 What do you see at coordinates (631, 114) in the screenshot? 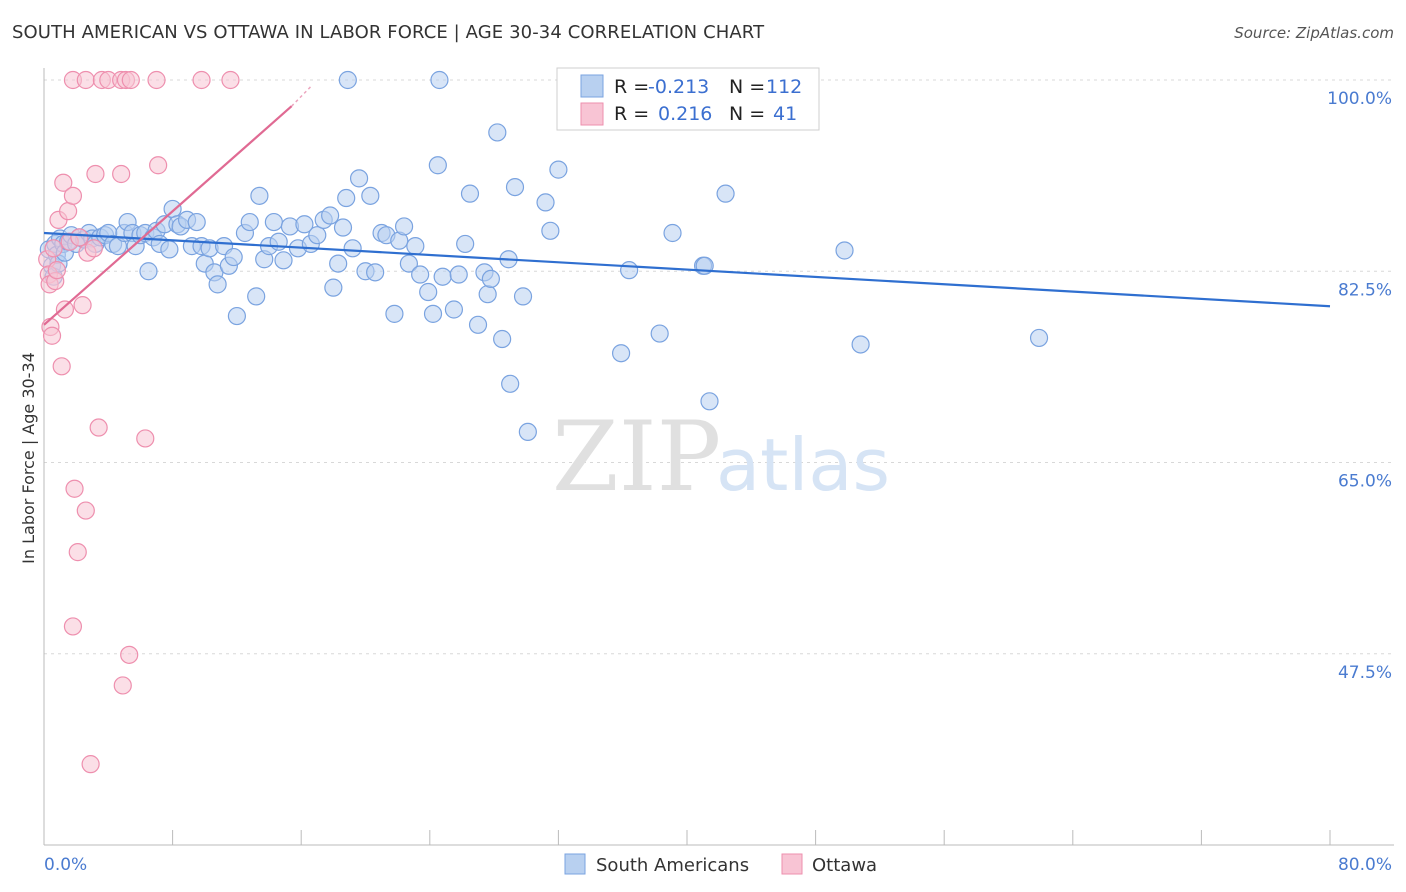
I see `legend-r-label-pink: R =` at bounding box center [631, 114].